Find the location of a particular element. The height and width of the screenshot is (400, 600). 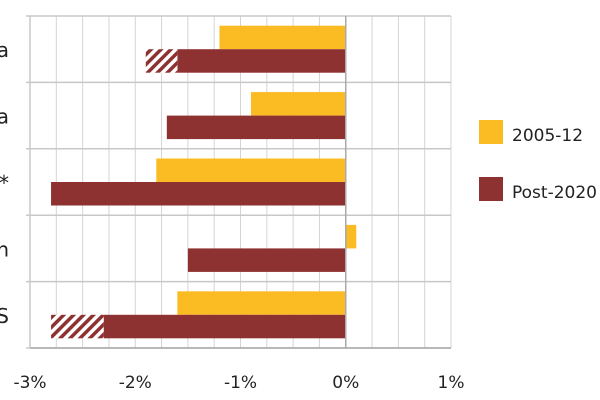

legend-label-post-2020: Post-2020 is located at coordinates (554, 193).